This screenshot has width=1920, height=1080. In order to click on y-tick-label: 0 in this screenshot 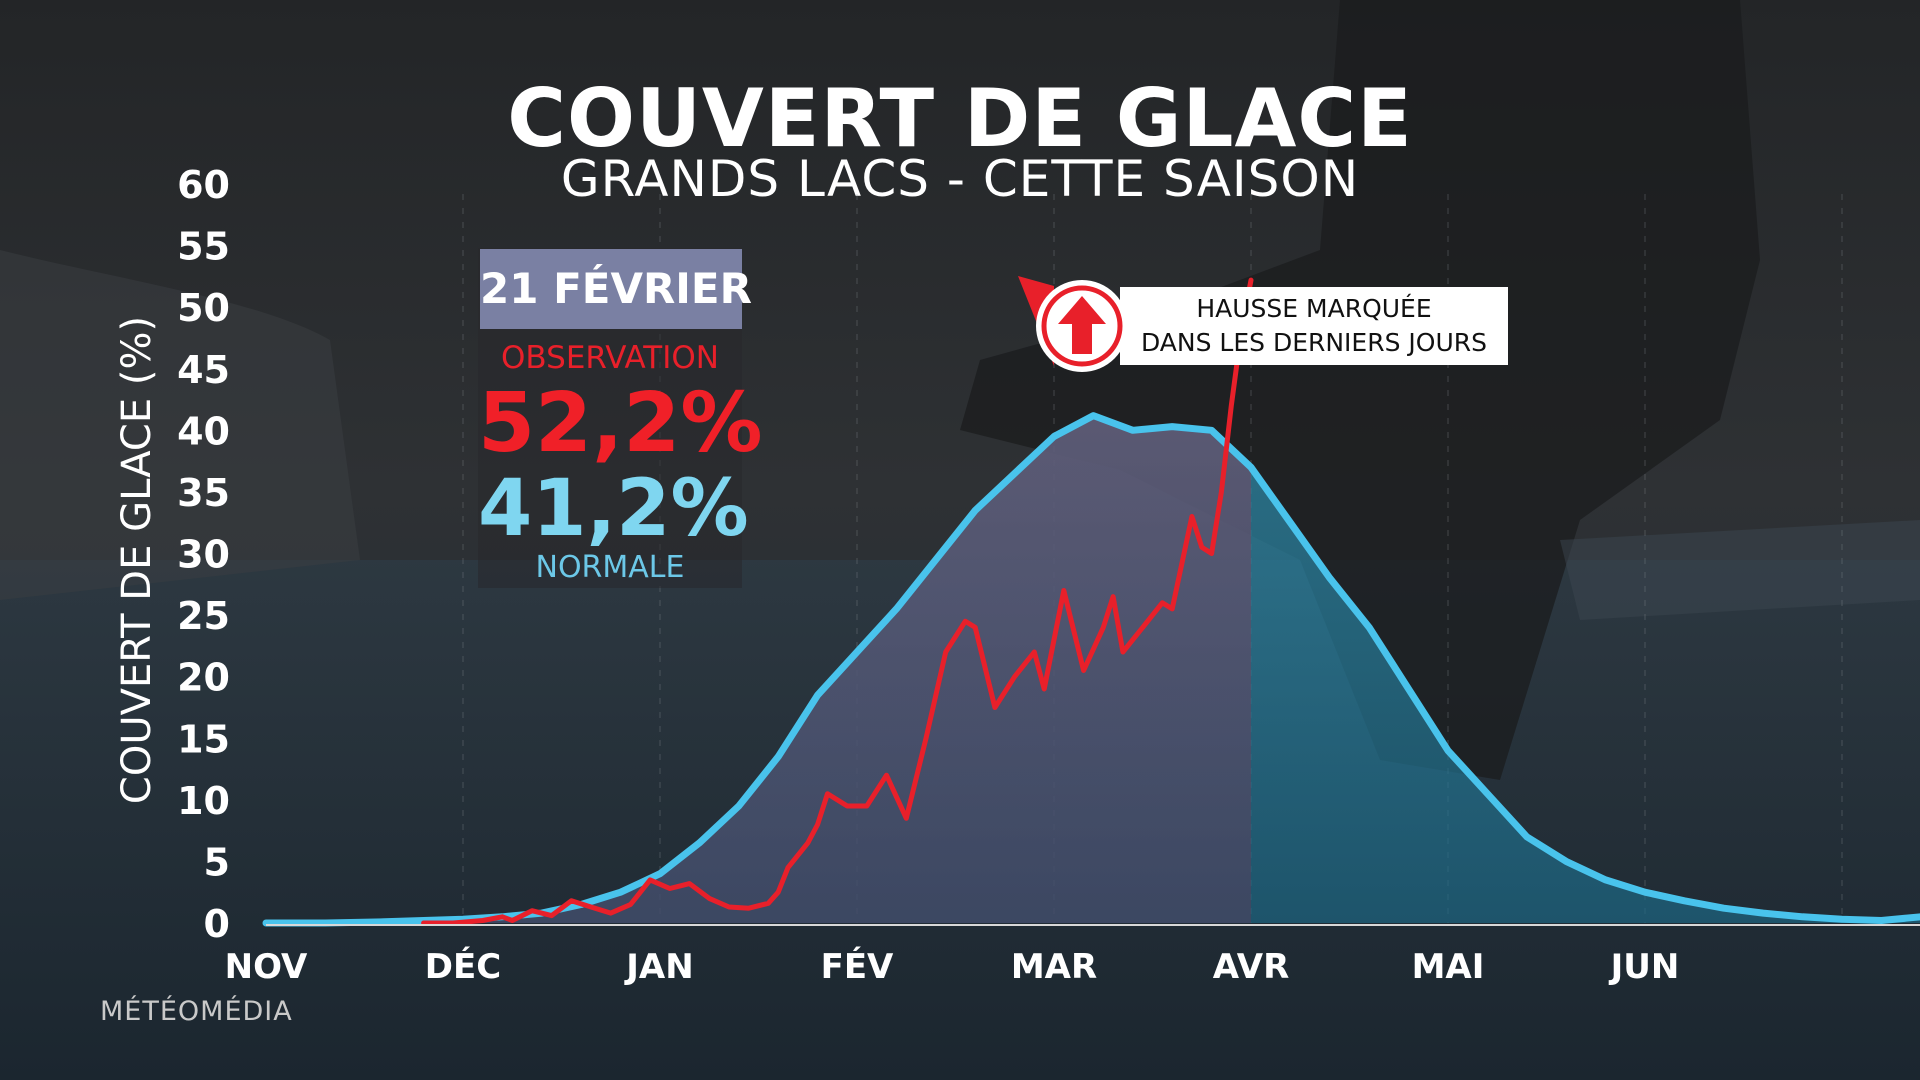, I will do `click(217, 924)`.